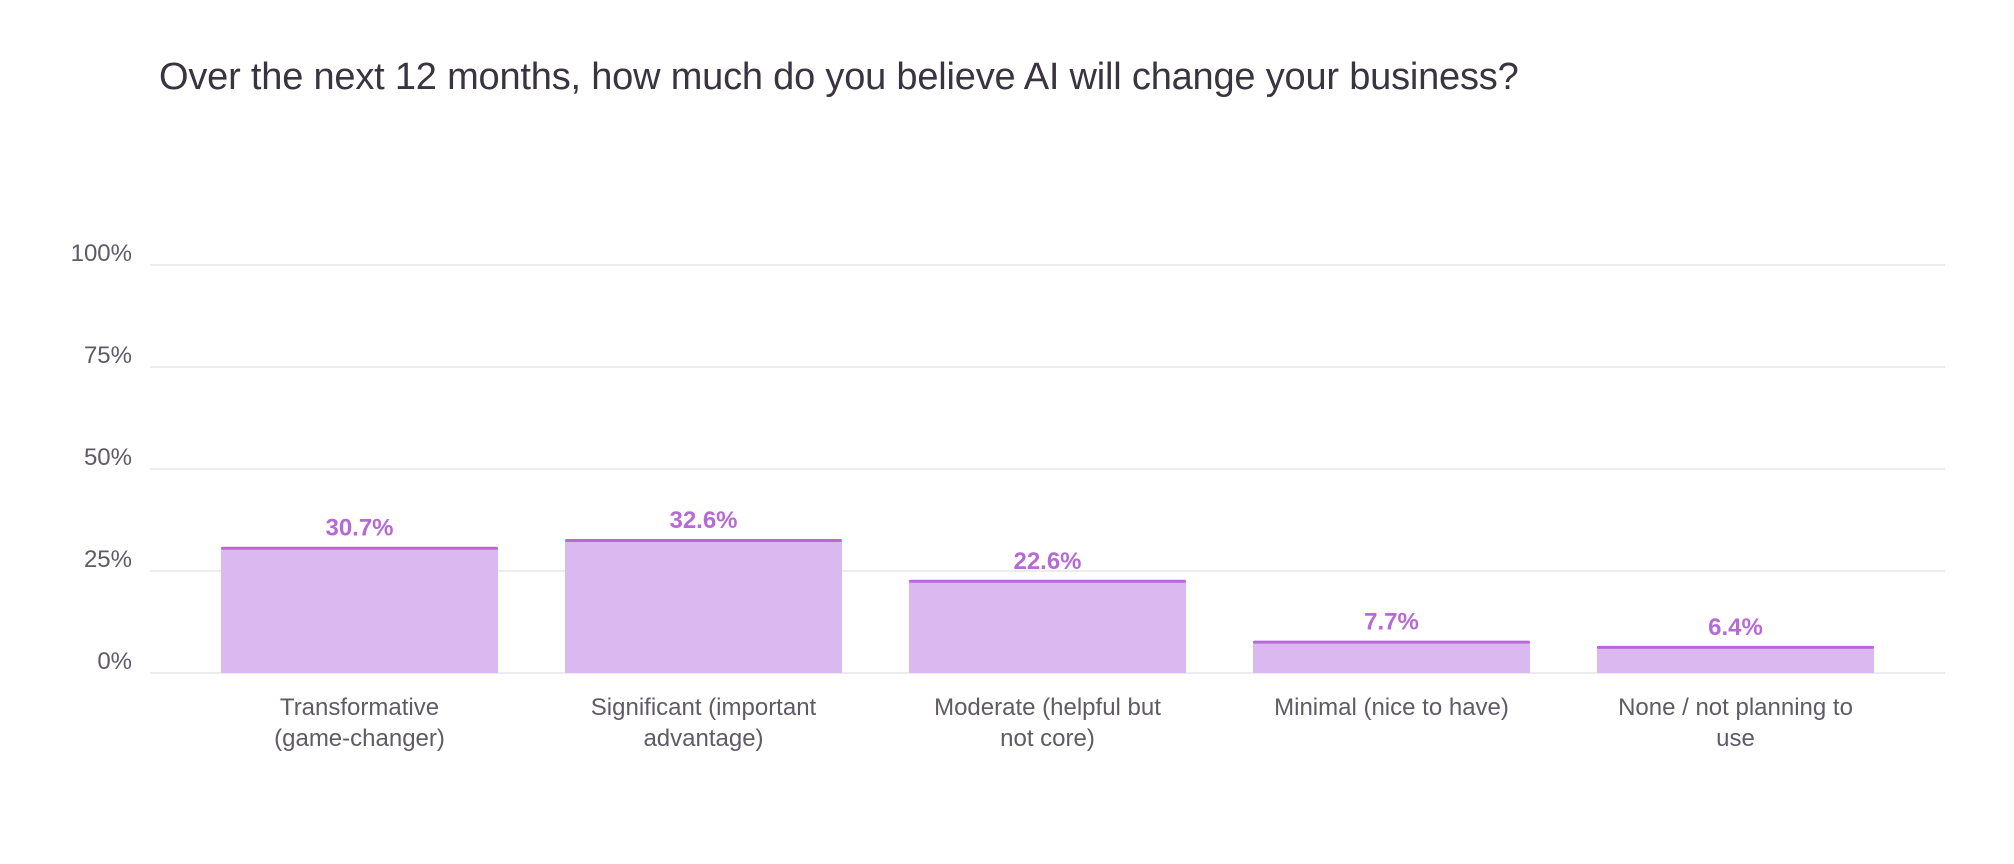 The width and height of the screenshot is (2014, 864). I want to click on data-label: 7.7%, so click(1391, 622).